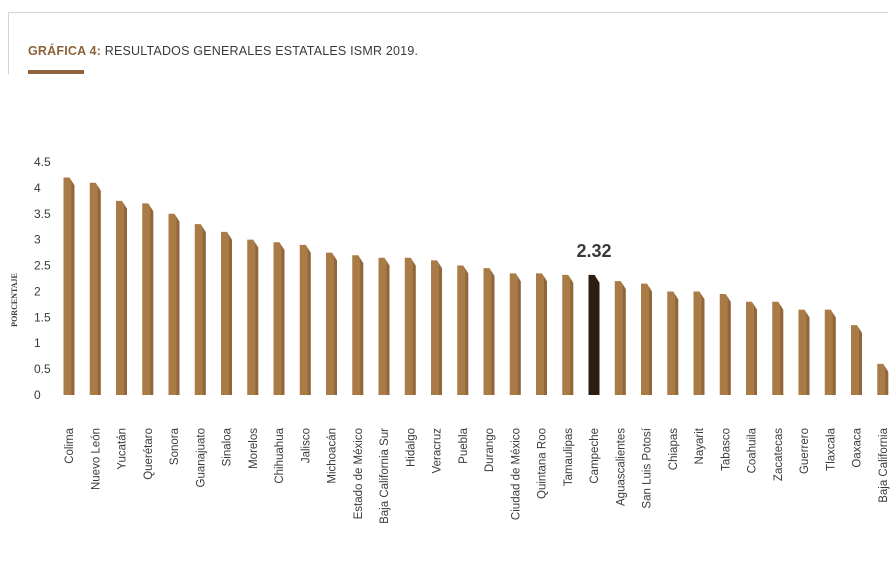 The image size is (891, 561). I want to click on x-tick-label: Tamaulipas, so click(569, 457).